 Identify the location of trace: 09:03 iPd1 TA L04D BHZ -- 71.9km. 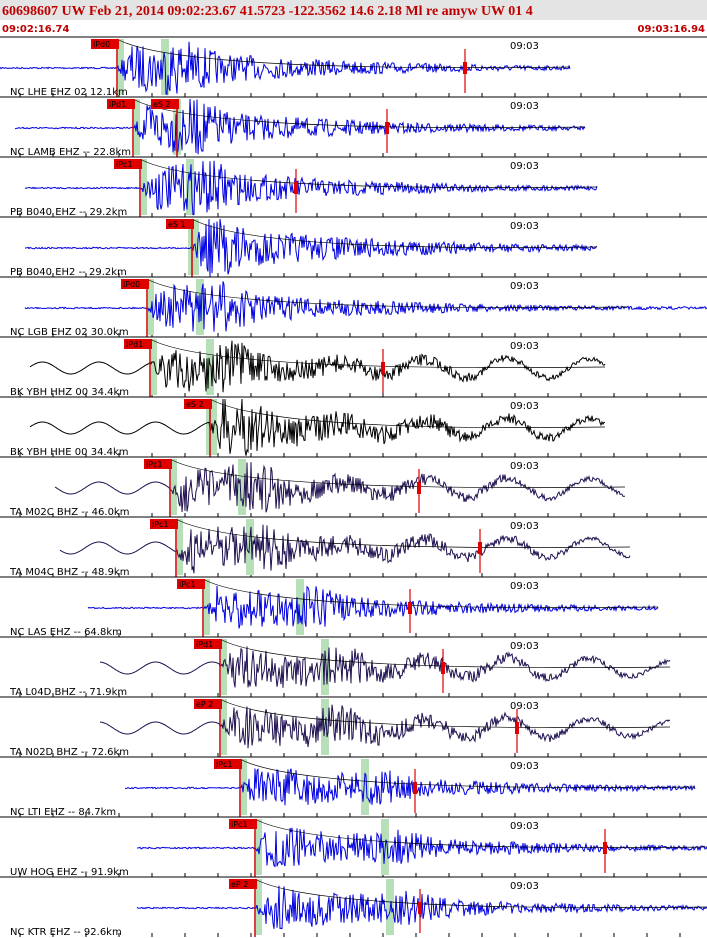
(353, 667).